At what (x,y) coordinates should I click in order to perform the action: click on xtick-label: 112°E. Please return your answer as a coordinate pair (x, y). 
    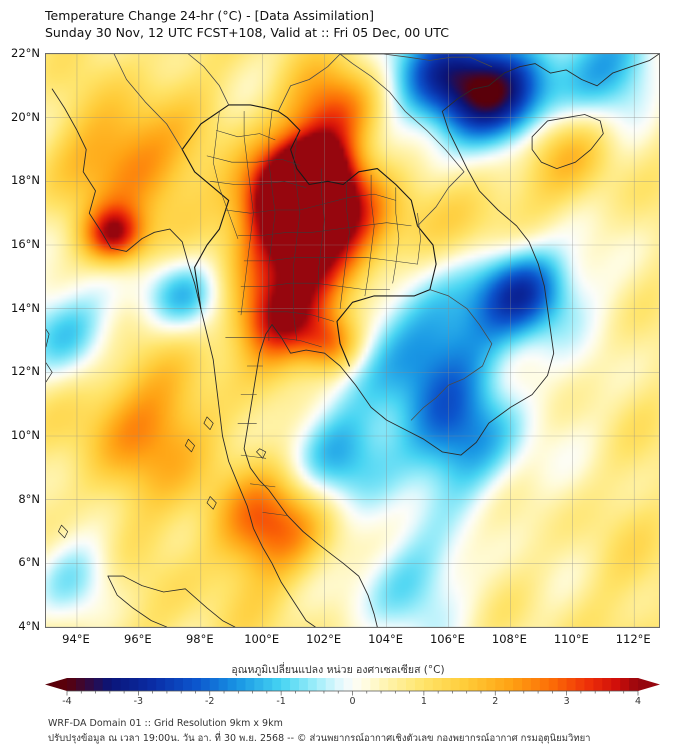
    Looking at the image, I should click on (633, 639).